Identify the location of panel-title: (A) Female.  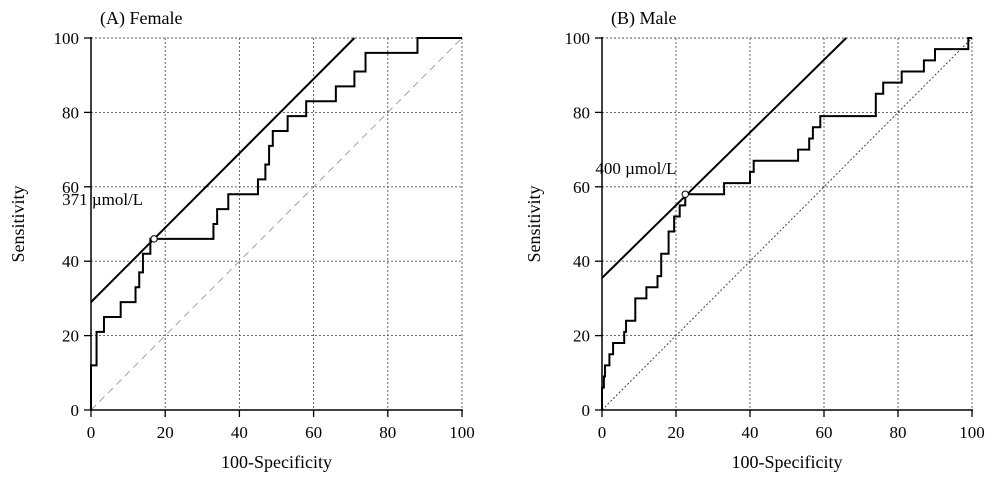
(141, 18).